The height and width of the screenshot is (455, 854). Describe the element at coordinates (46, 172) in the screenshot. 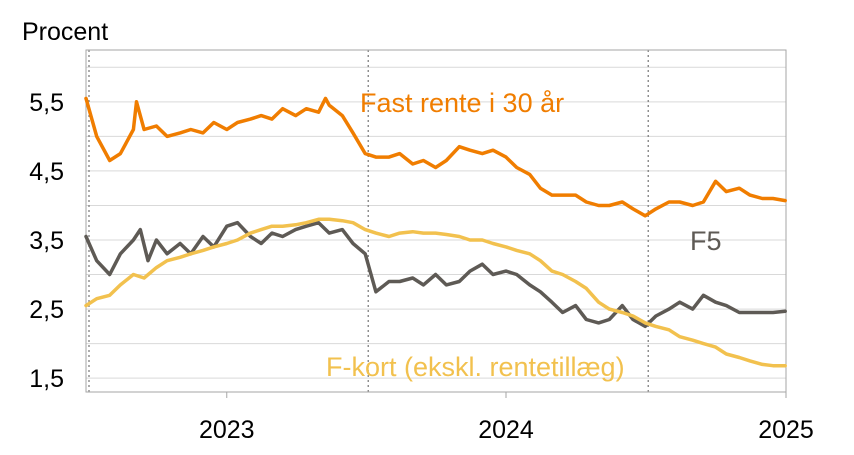

I see `y-tick-label: 4,5` at that location.